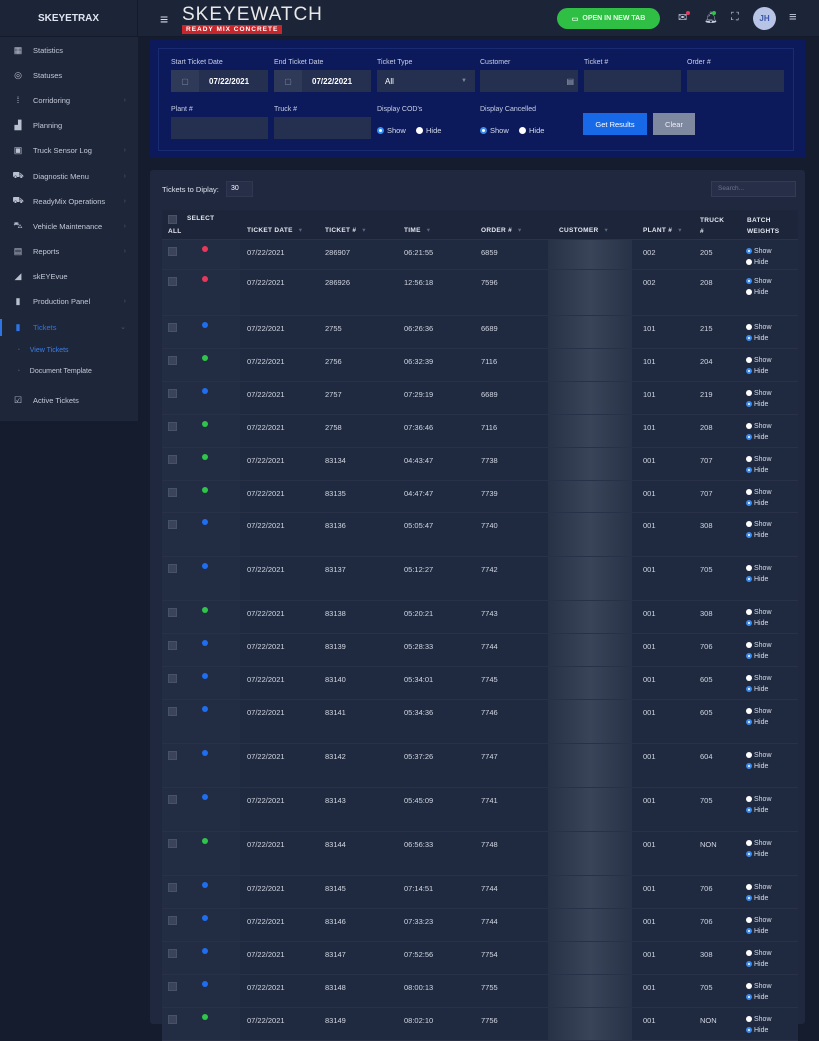 The image size is (819, 1041). What do you see at coordinates (333, 328) in the screenshot?
I see `ticket-number: 2755` at bounding box center [333, 328].